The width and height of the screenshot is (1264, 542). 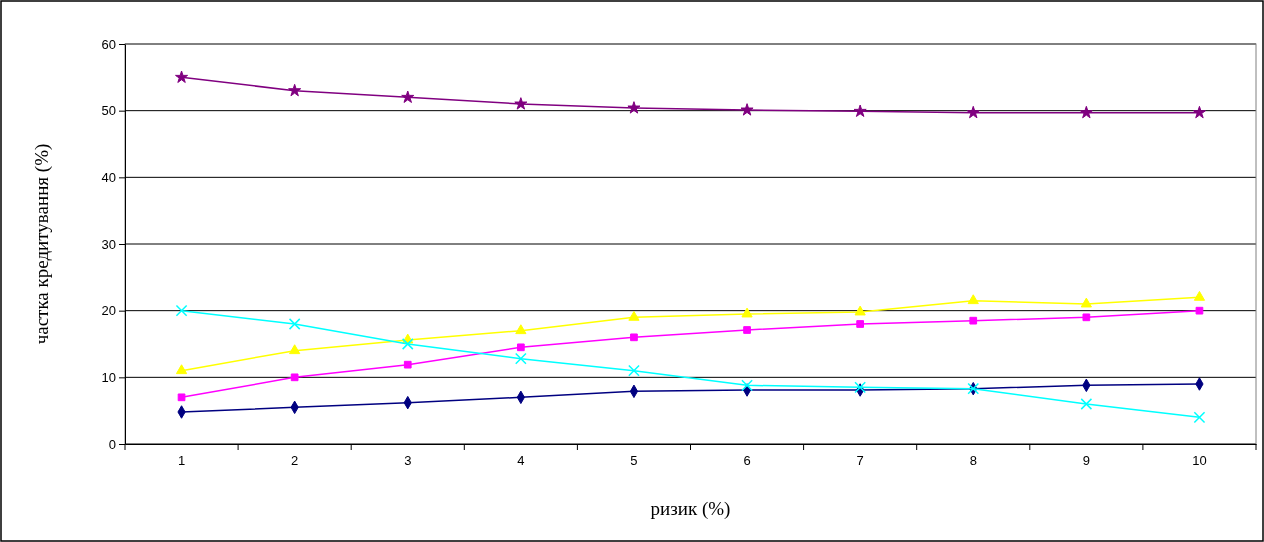 I want to click on x-tick-label: 5, so click(x=634, y=461).